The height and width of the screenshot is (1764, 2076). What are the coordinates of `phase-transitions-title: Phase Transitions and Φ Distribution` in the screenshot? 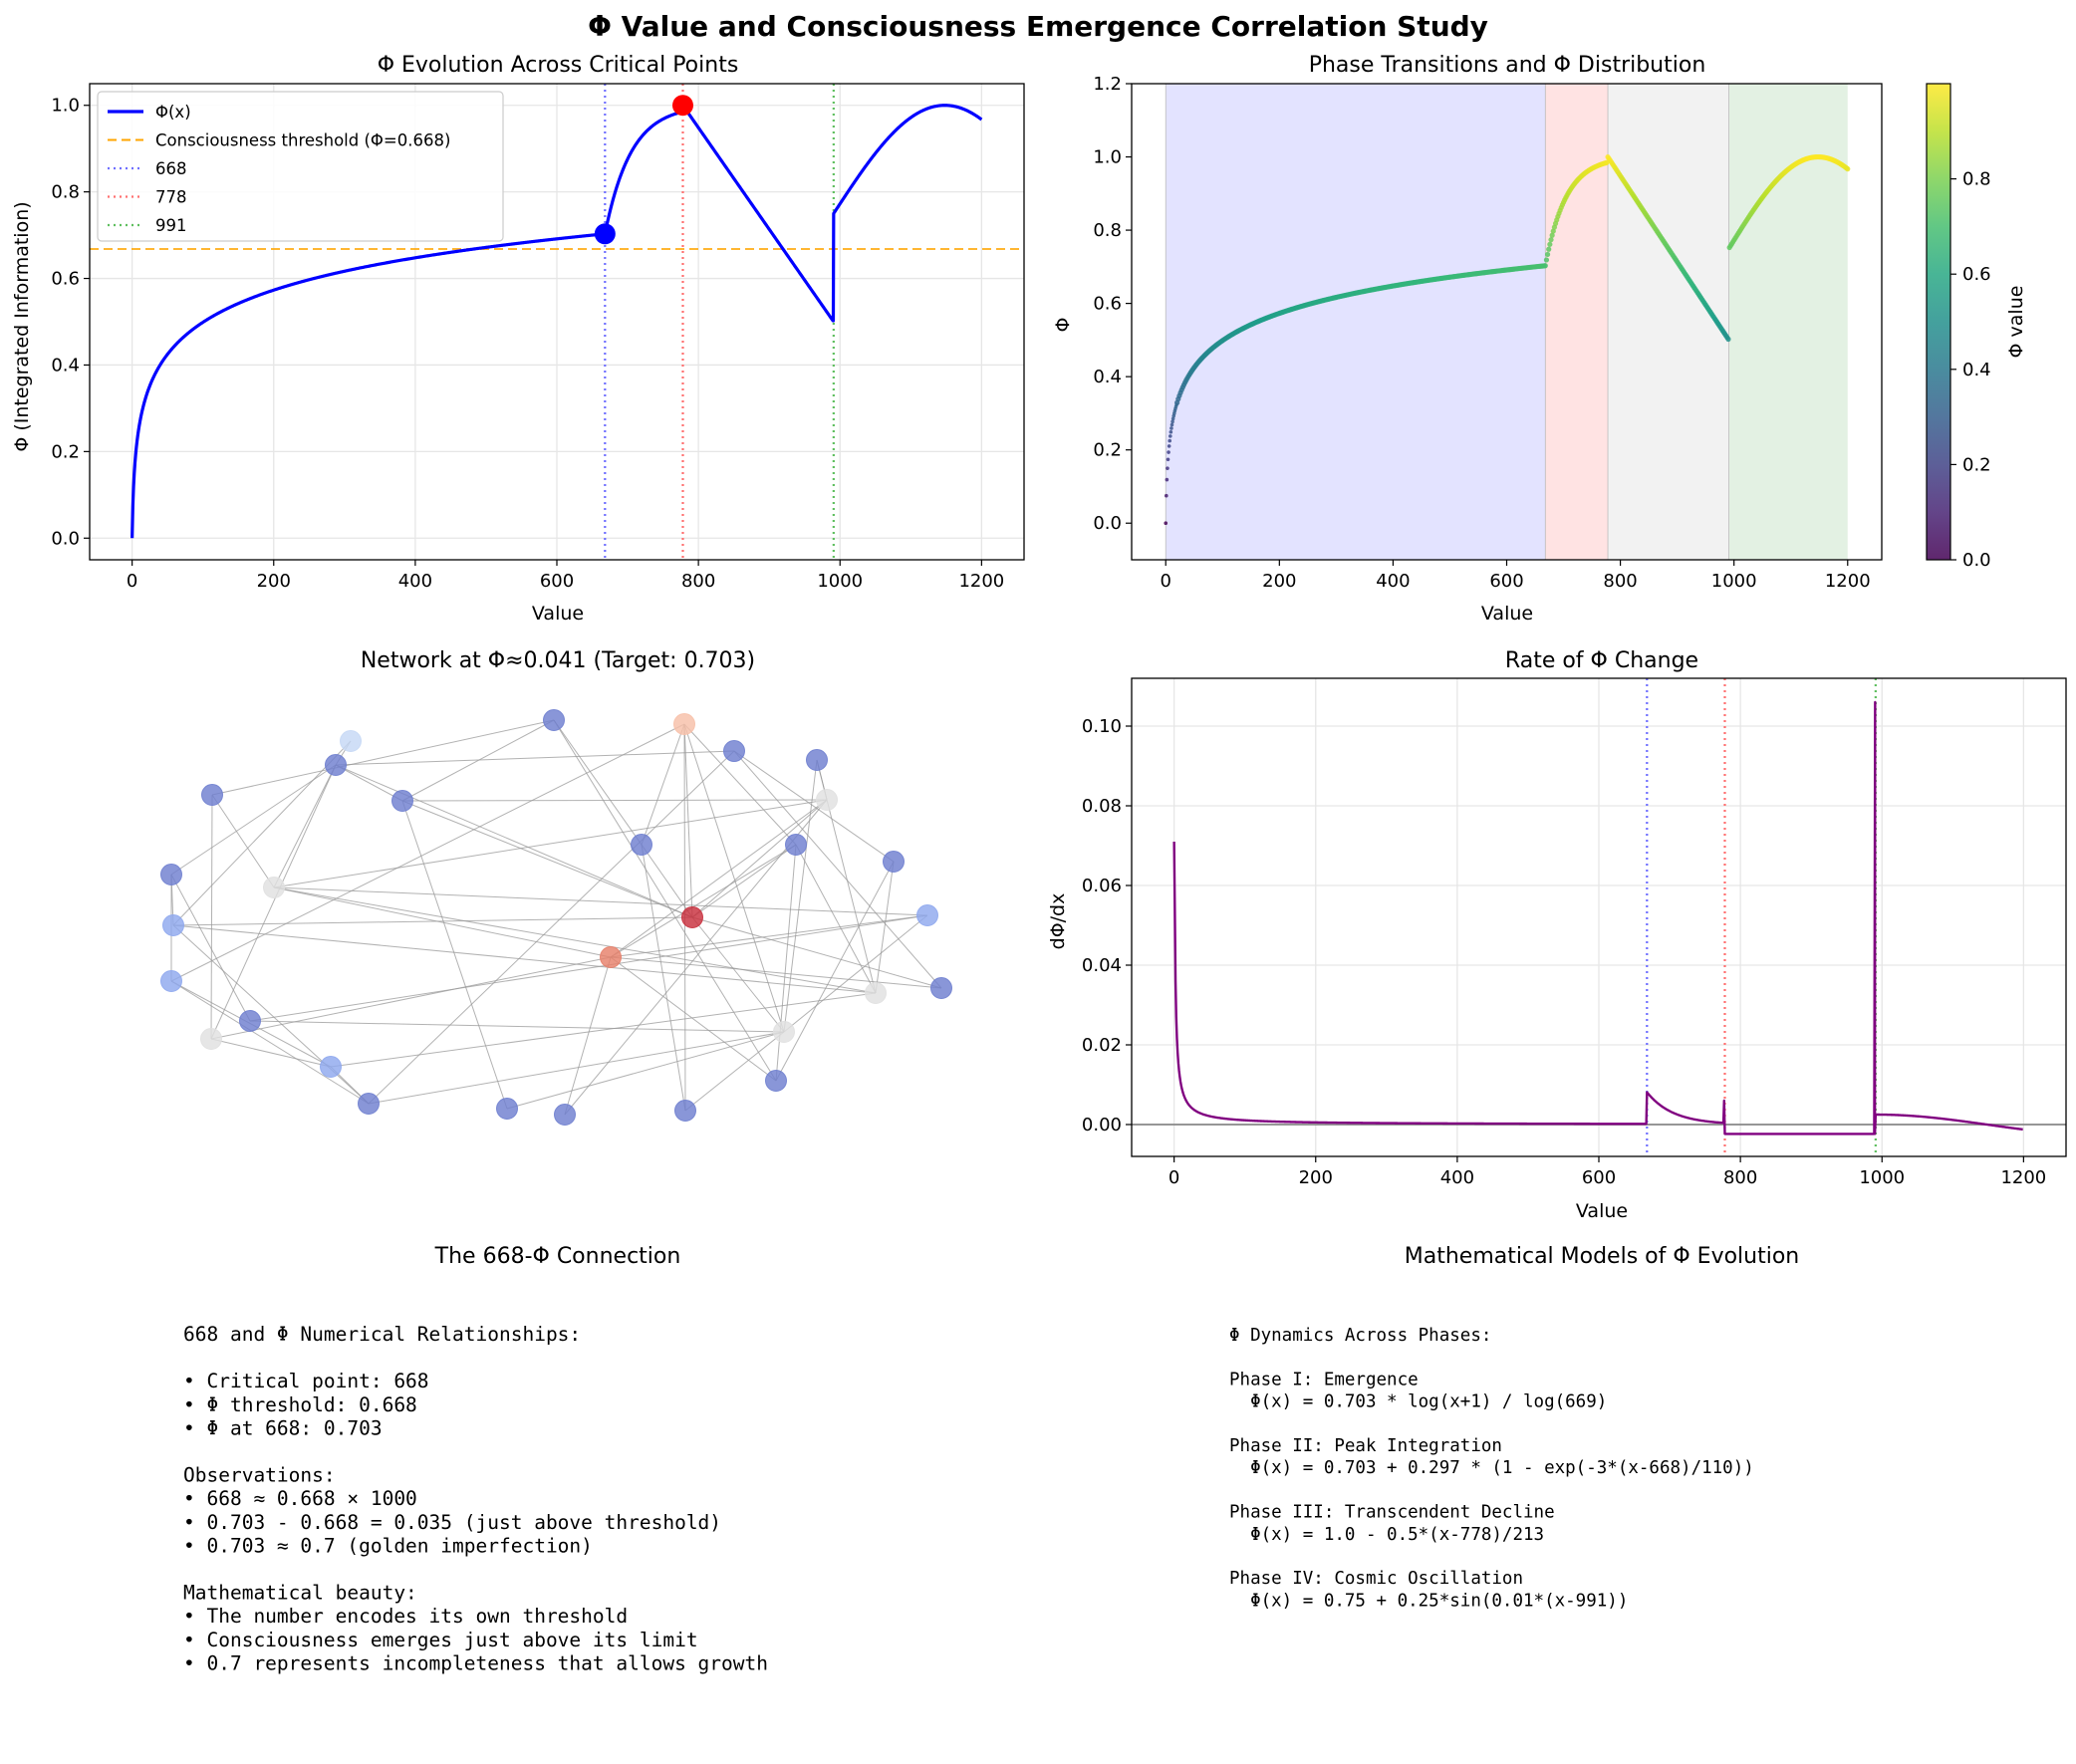 It's located at (1508, 65).